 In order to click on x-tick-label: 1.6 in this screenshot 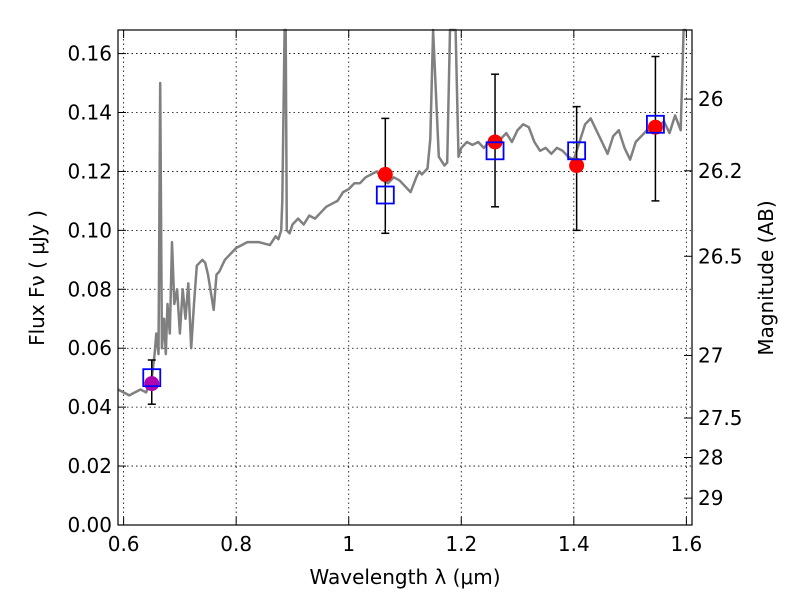, I will do `click(686, 544)`.